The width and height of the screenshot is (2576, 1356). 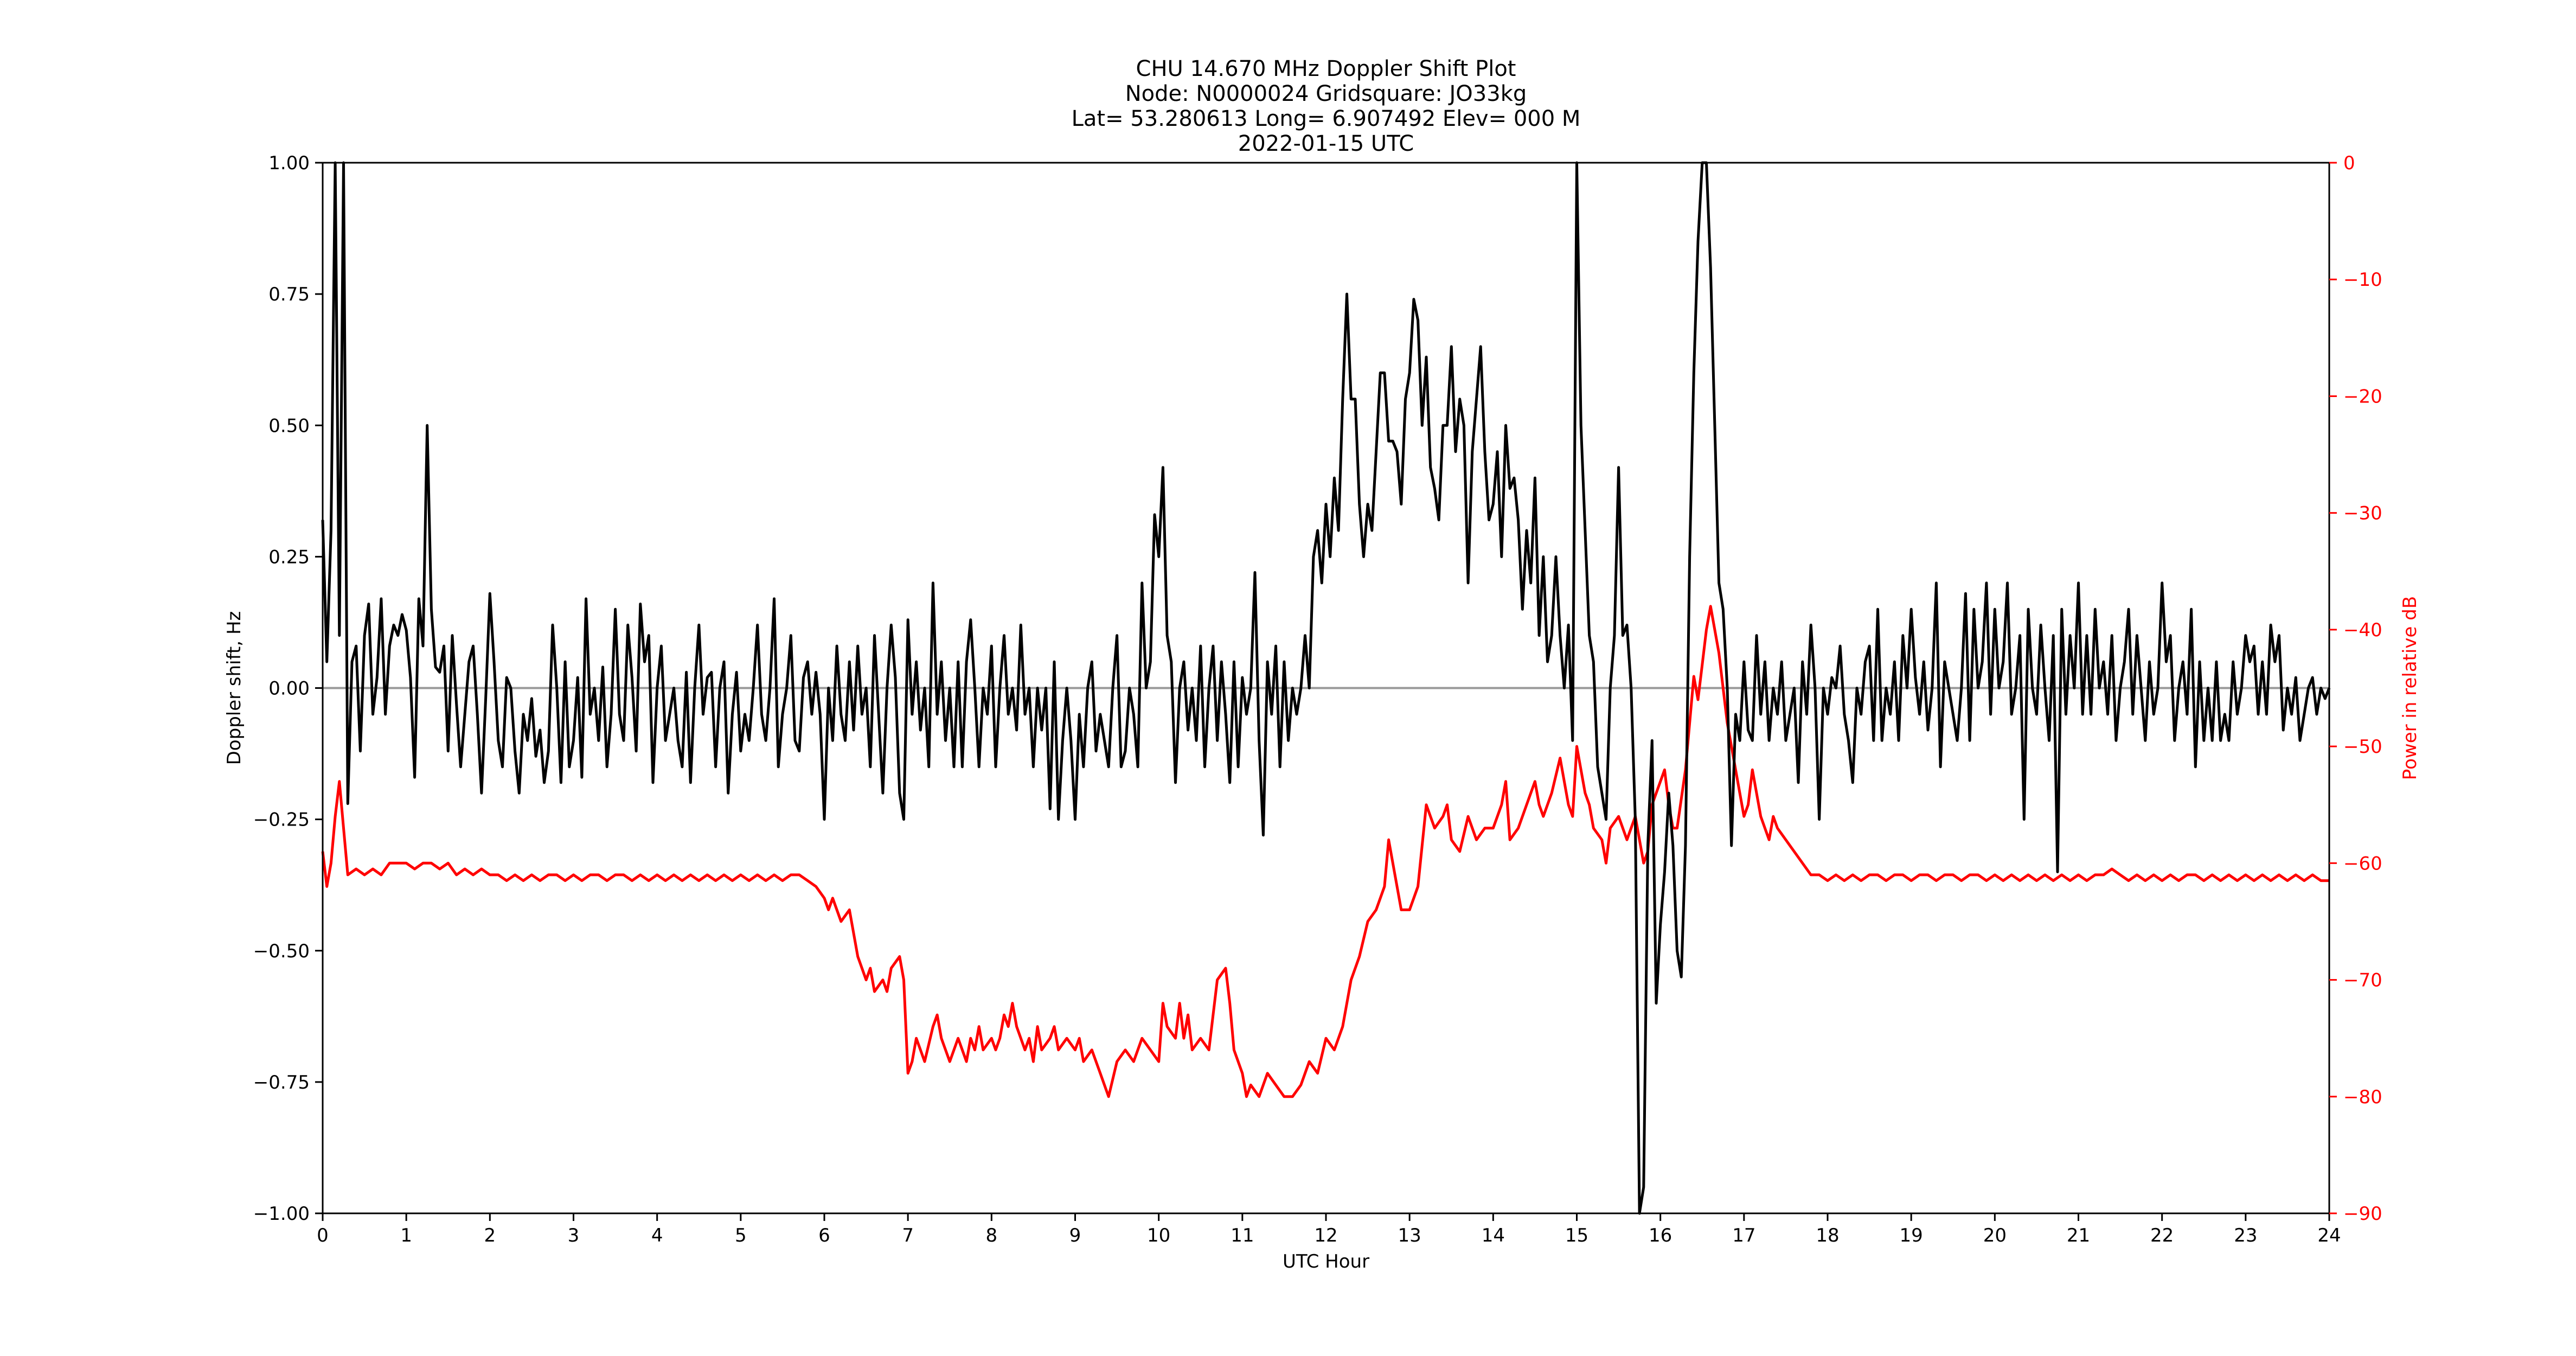 I want to click on y-tick-label-left: 0.00, so click(x=289, y=689).